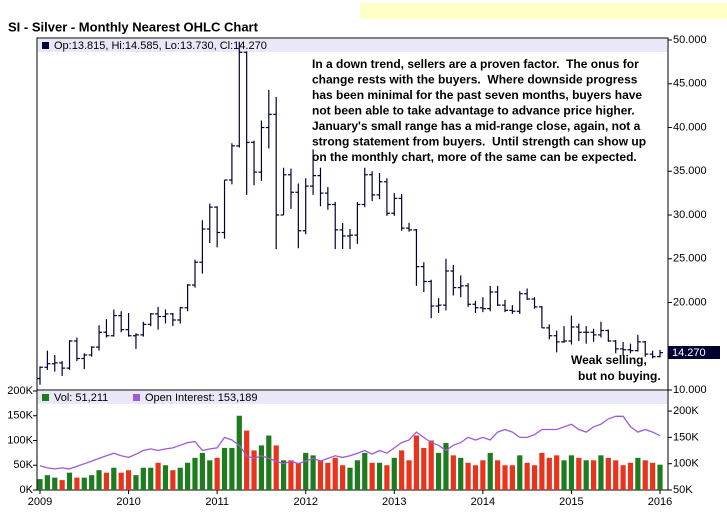 This screenshot has height=516, width=727. What do you see at coordinates (81, 398) in the screenshot?
I see `volume-legend: Vol: 51,211` at bounding box center [81, 398].